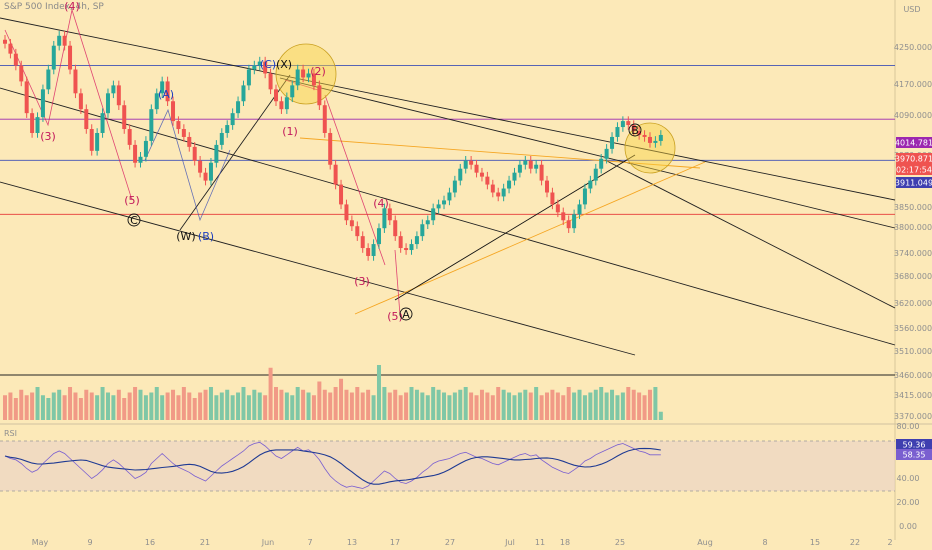 The width and height of the screenshot is (932, 550). Describe the element at coordinates (332, 466) in the screenshot. I see `rsi-ma-line` at that location.